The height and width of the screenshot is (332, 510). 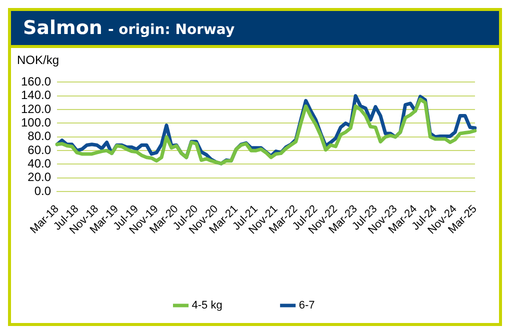 What do you see at coordinates (306, 306) in the screenshot?
I see `legend-label: 6-7` at bounding box center [306, 306].